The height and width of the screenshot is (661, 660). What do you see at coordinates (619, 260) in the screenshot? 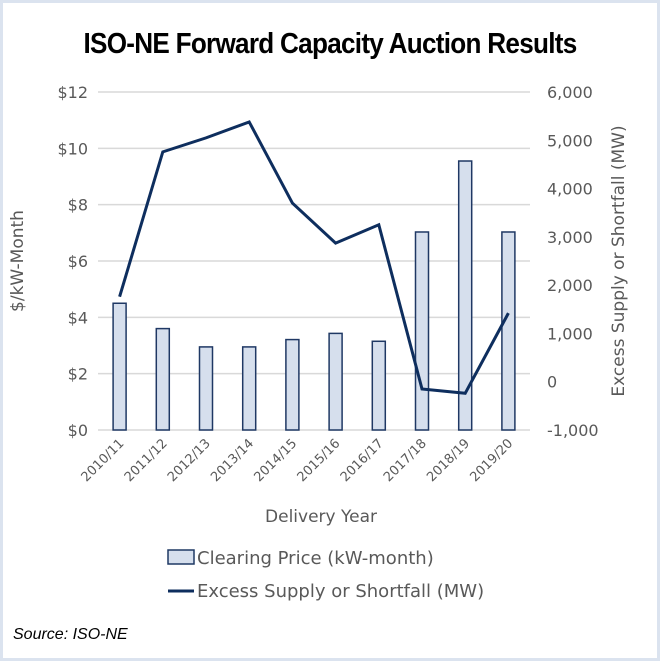
I see `y2-axis-label: Excess Supply or Shortfall (MW)` at bounding box center [619, 260].